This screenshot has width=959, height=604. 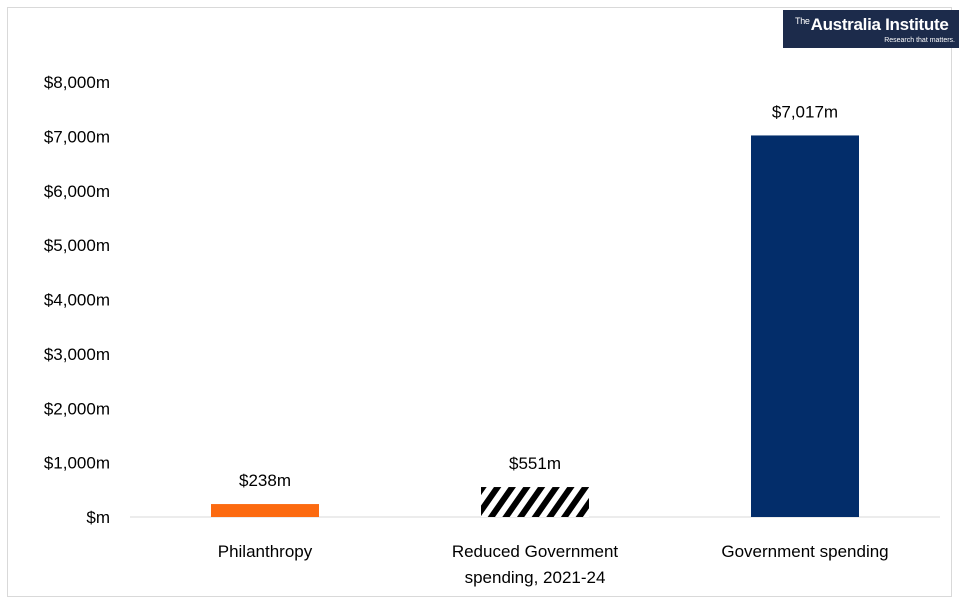 What do you see at coordinates (77, 408) in the screenshot?
I see `y-tick-label: $2,000m` at bounding box center [77, 408].